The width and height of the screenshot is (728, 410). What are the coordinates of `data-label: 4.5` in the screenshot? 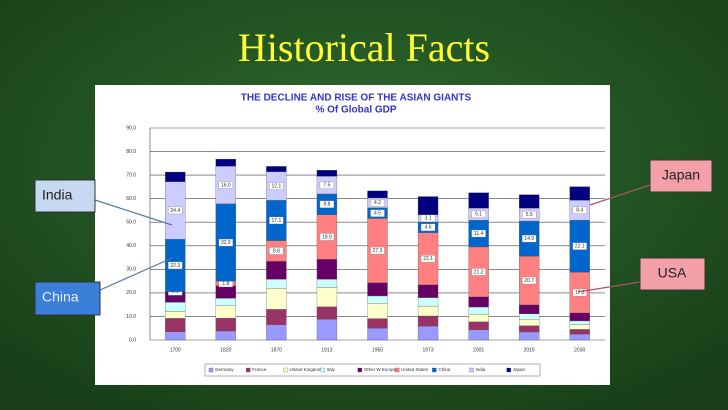 It's located at (377, 213).